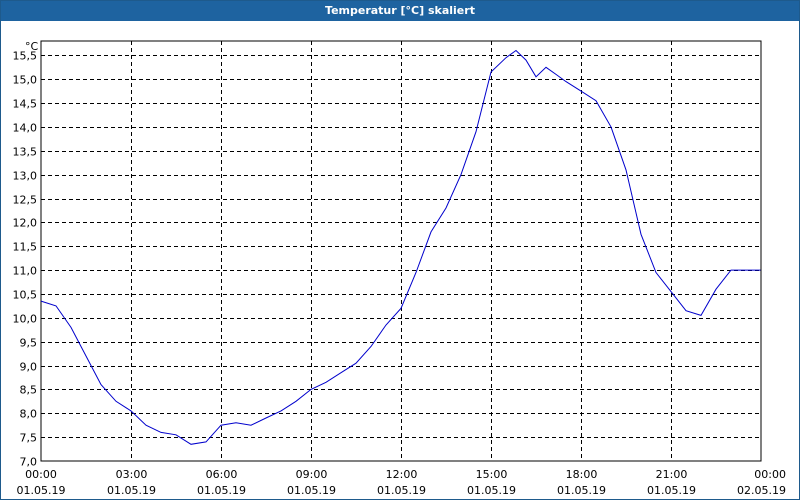 The width and height of the screenshot is (800, 500). Describe the element at coordinates (25, 271) in the screenshot. I see `y-tick-label: 11,0` at that location.